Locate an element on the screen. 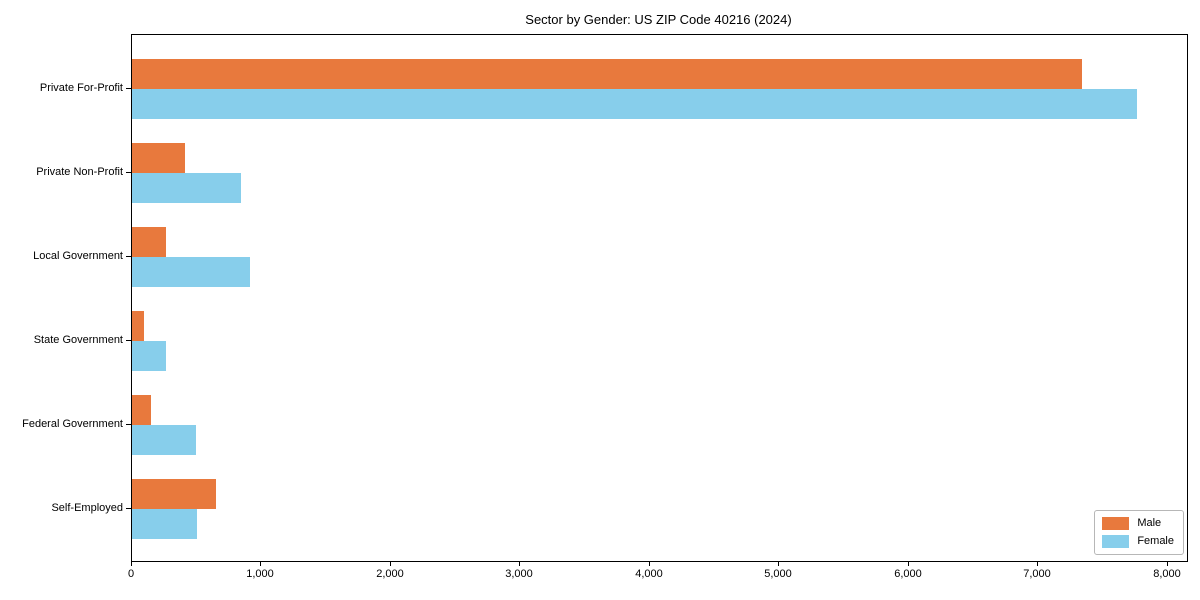 This screenshot has height=600, width=1200. x-tick-label-5-000: 5,000 is located at coordinates (778, 574).